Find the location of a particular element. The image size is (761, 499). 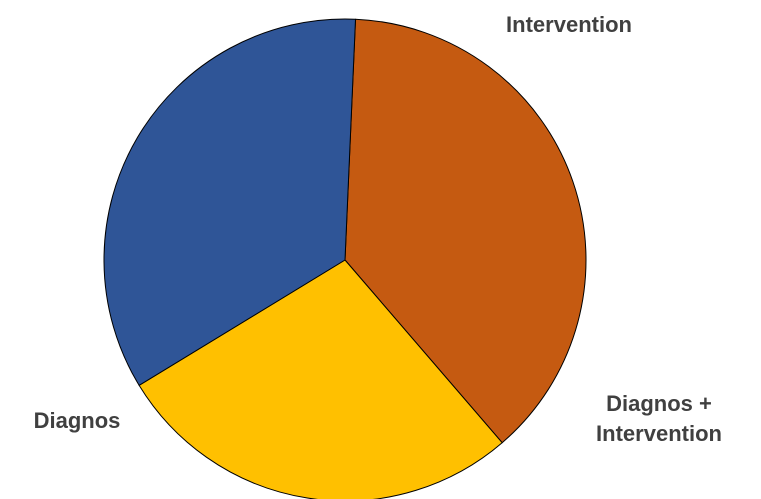

slice-label-diagnos-intervention: Diagnos + Intervention is located at coordinates (652, 419).